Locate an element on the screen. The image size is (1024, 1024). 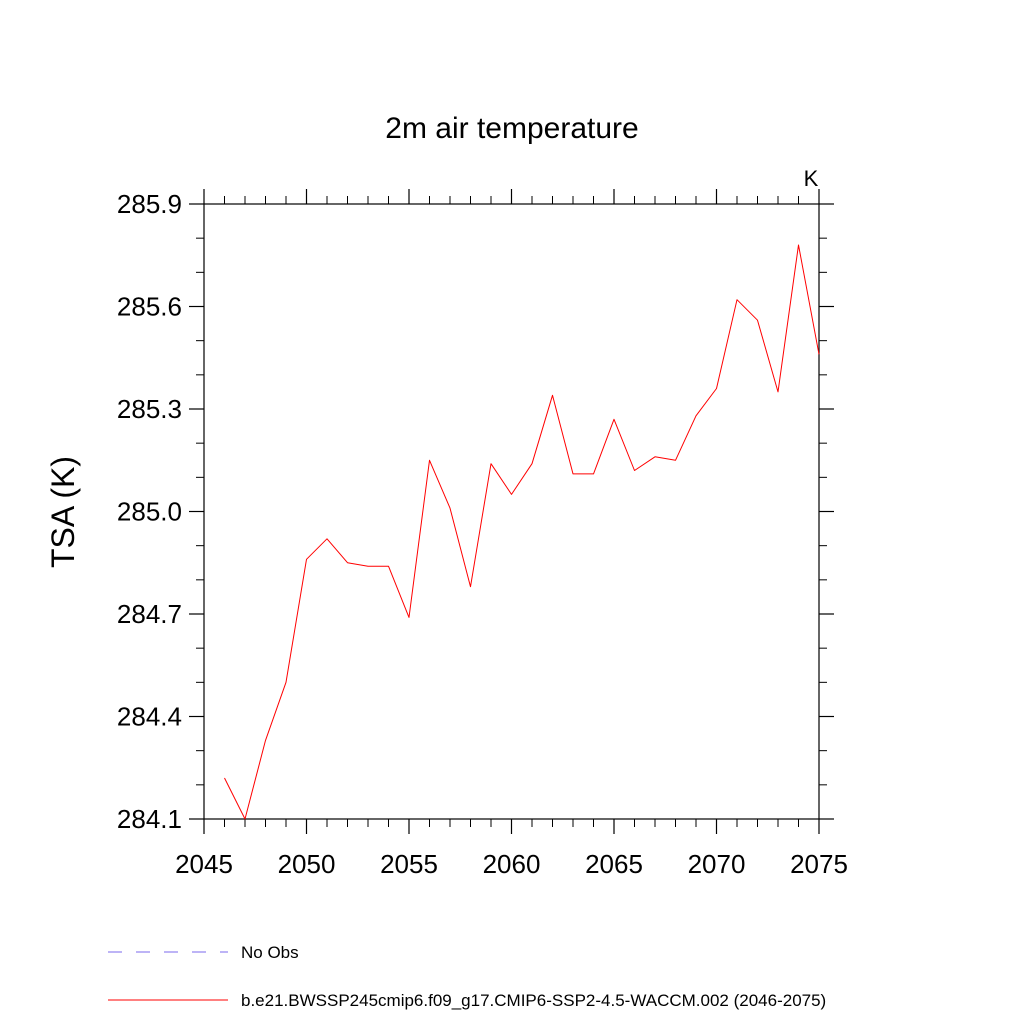
y-tick-label: 284.1 is located at coordinates (149, 819).